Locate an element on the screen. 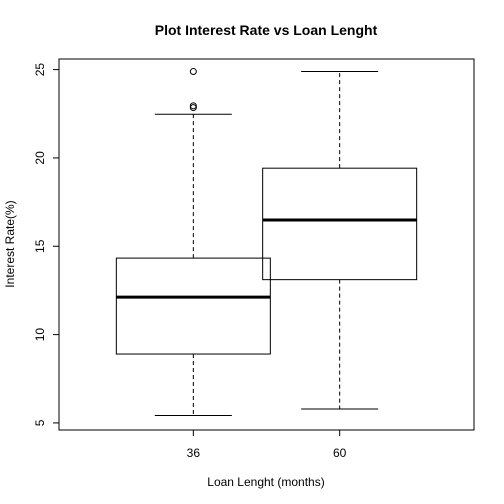  x-tick-label: 36 is located at coordinates (194, 453).